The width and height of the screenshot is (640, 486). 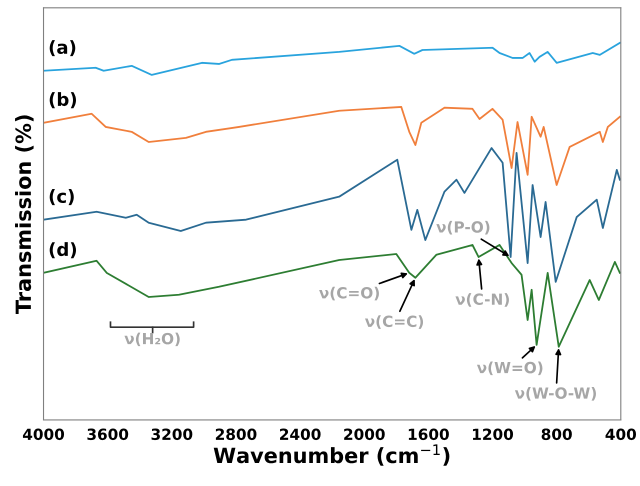 I want to click on x-axis-title: Wavenumber (cm$^{−1}$), so click(x=332, y=455).